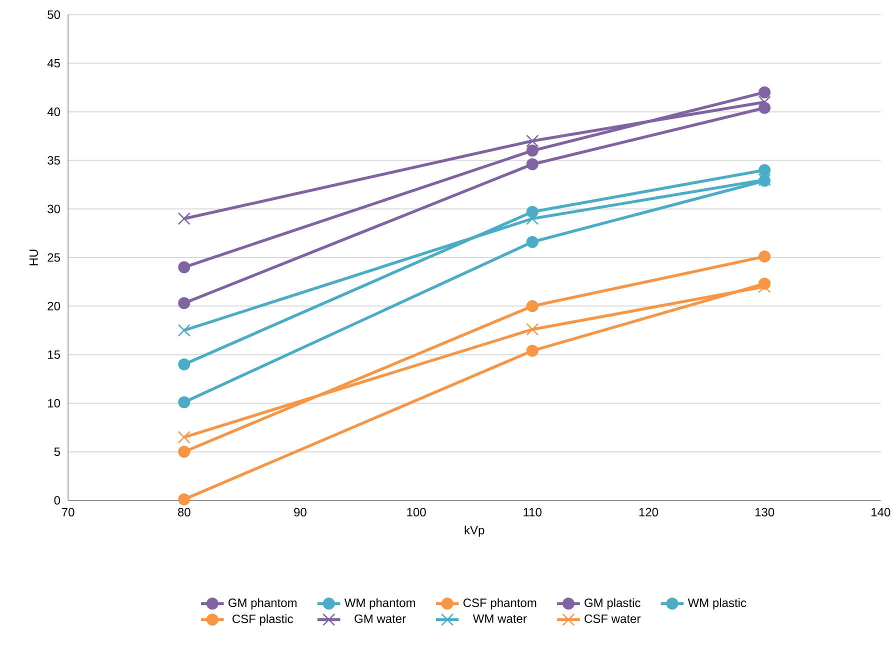 The image size is (894, 648). Describe the element at coordinates (262, 620) in the screenshot. I see `legend-label: CSF plastic` at that location.